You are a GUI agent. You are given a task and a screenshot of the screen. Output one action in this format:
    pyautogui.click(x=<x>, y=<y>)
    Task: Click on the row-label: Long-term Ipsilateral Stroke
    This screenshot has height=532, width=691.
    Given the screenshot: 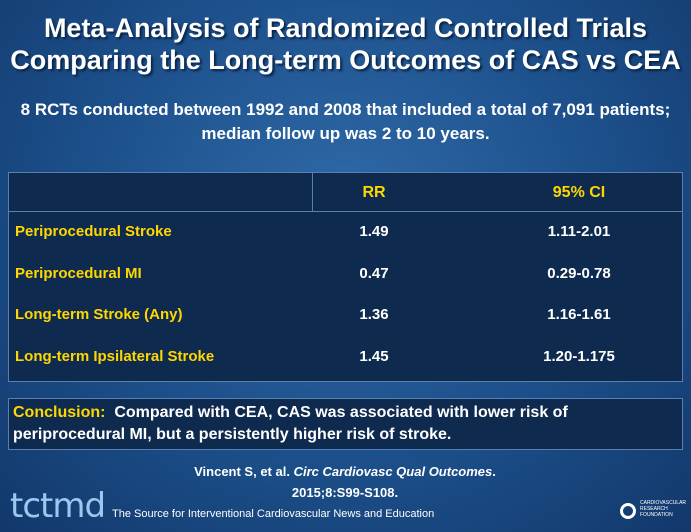 What is the action you would take?
    pyautogui.click(x=115, y=356)
    